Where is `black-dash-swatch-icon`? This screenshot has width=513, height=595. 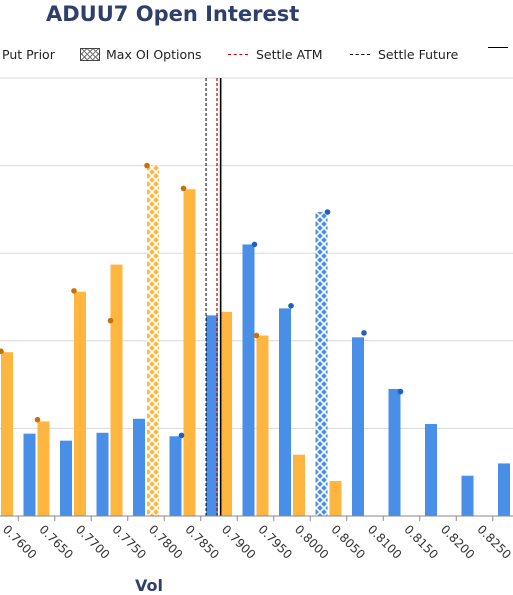 black-dash-swatch-icon is located at coordinates (360, 54).